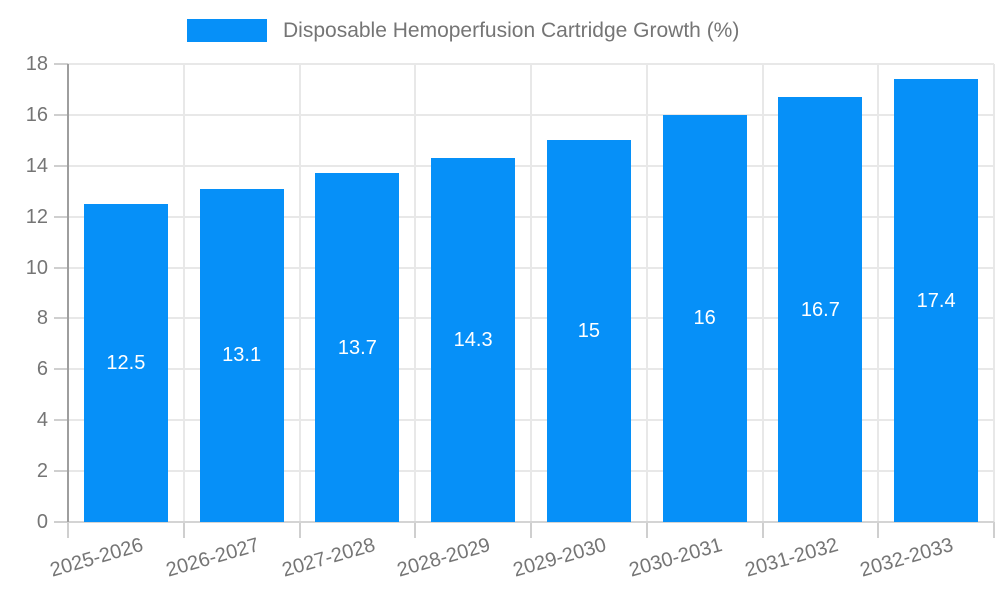  I want to click on bar: 13.1, so click(241, 355).